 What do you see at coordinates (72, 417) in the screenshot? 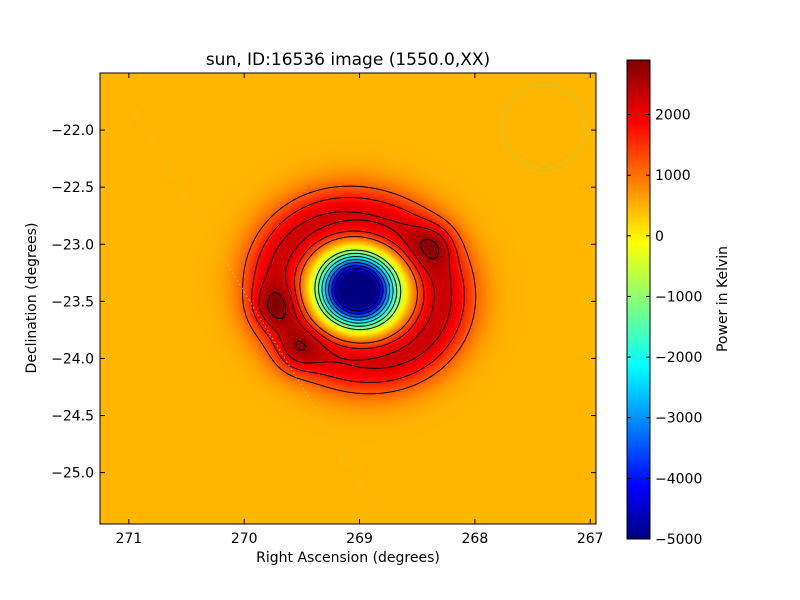
I see `y-tick-label: −24.5` at bounding box center [72, 417].